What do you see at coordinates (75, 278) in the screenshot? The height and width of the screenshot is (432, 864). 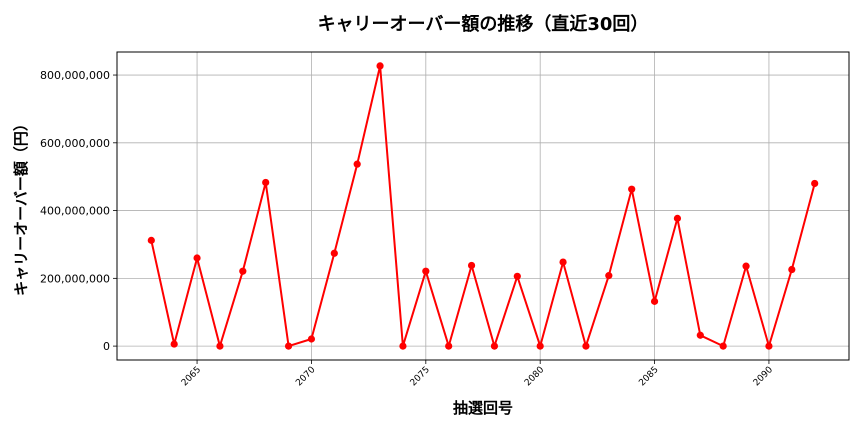 I see `y-tick-label: 200,000,000` at bounding box center [75, 278].